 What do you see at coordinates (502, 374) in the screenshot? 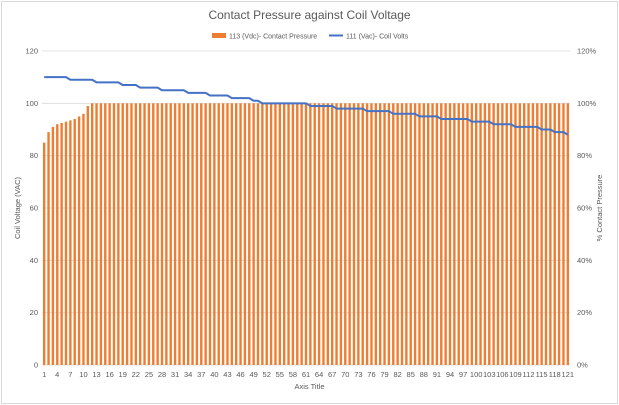
I see `x-tick-label: 106` at bounding box center [502, 374].